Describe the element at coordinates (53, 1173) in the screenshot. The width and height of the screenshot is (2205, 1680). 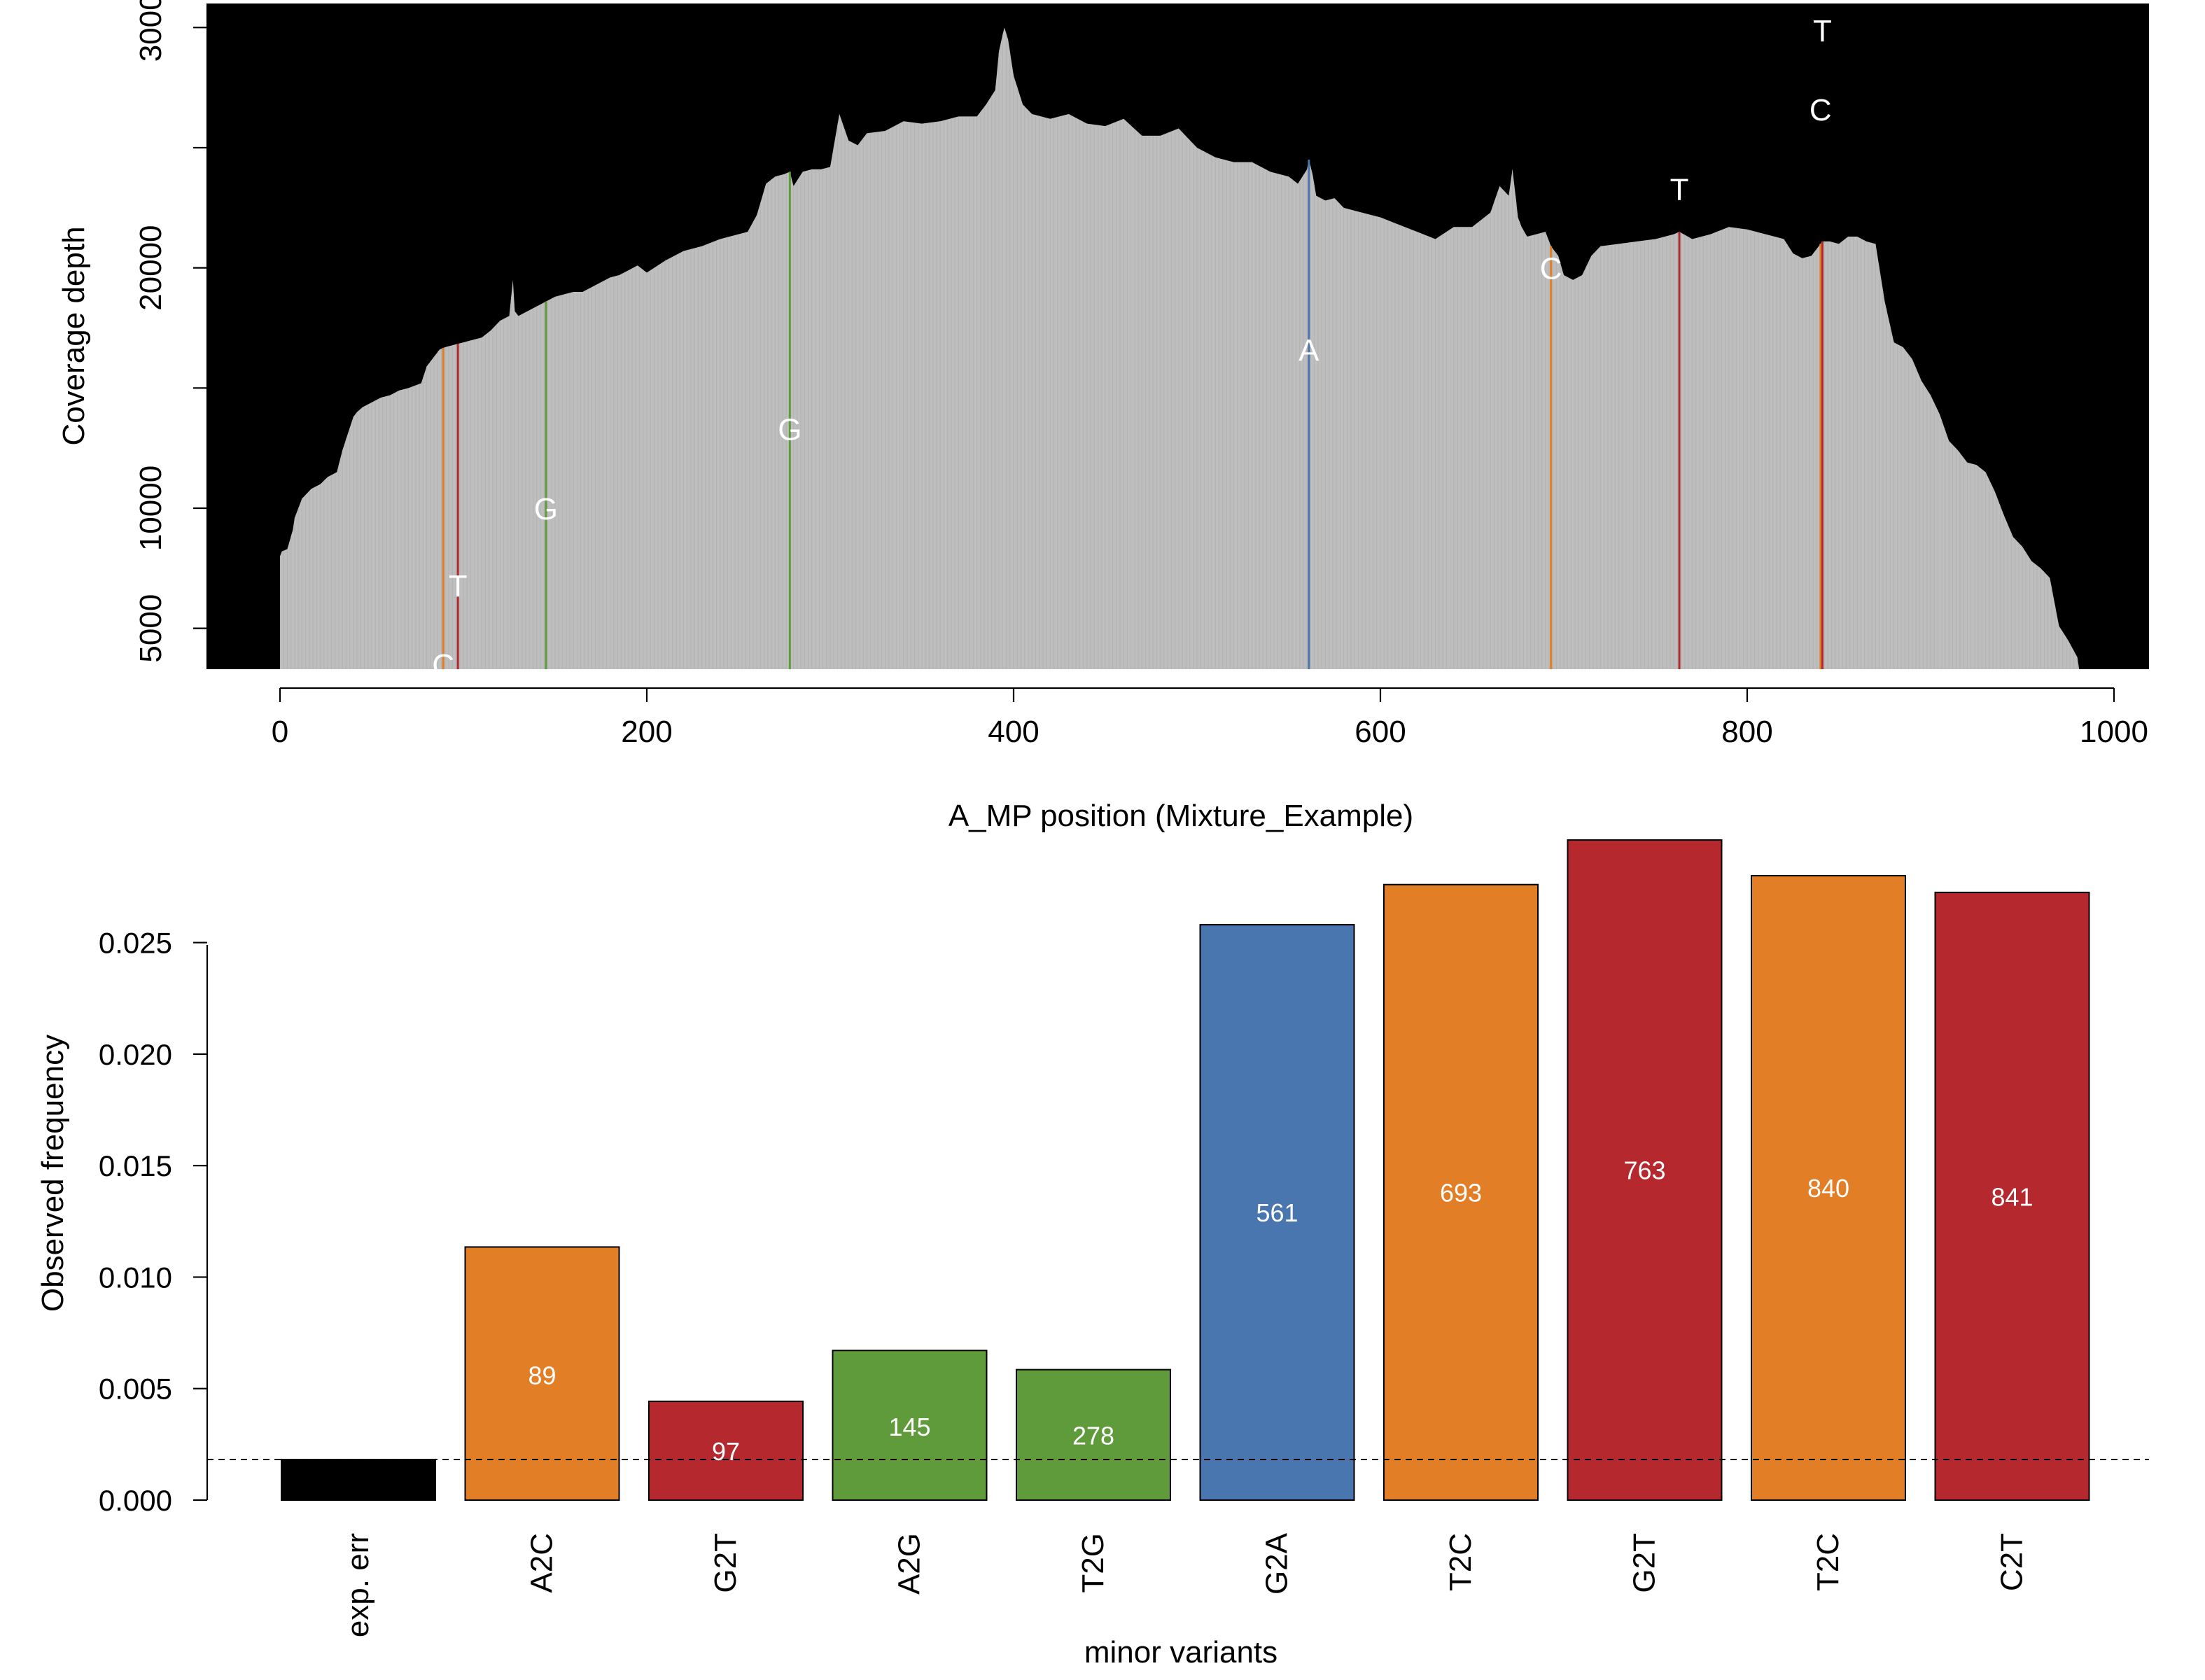
I see `frequency-y-axis-title: Observed frequency` at that location.